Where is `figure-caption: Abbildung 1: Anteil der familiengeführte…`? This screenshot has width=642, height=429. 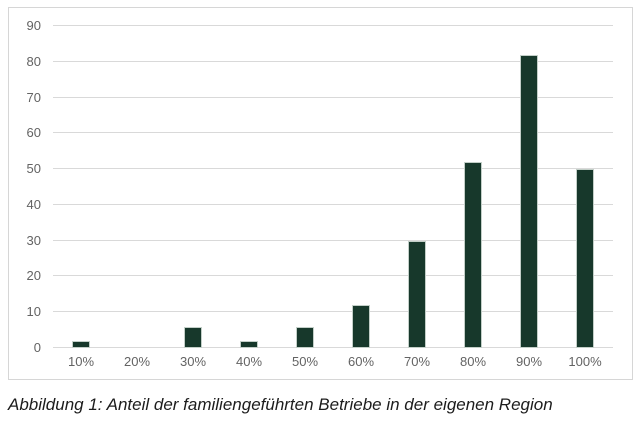
figure-caption: Abbildung 1: Anteil der familiengeführte… is located at coordinates (280, 404).